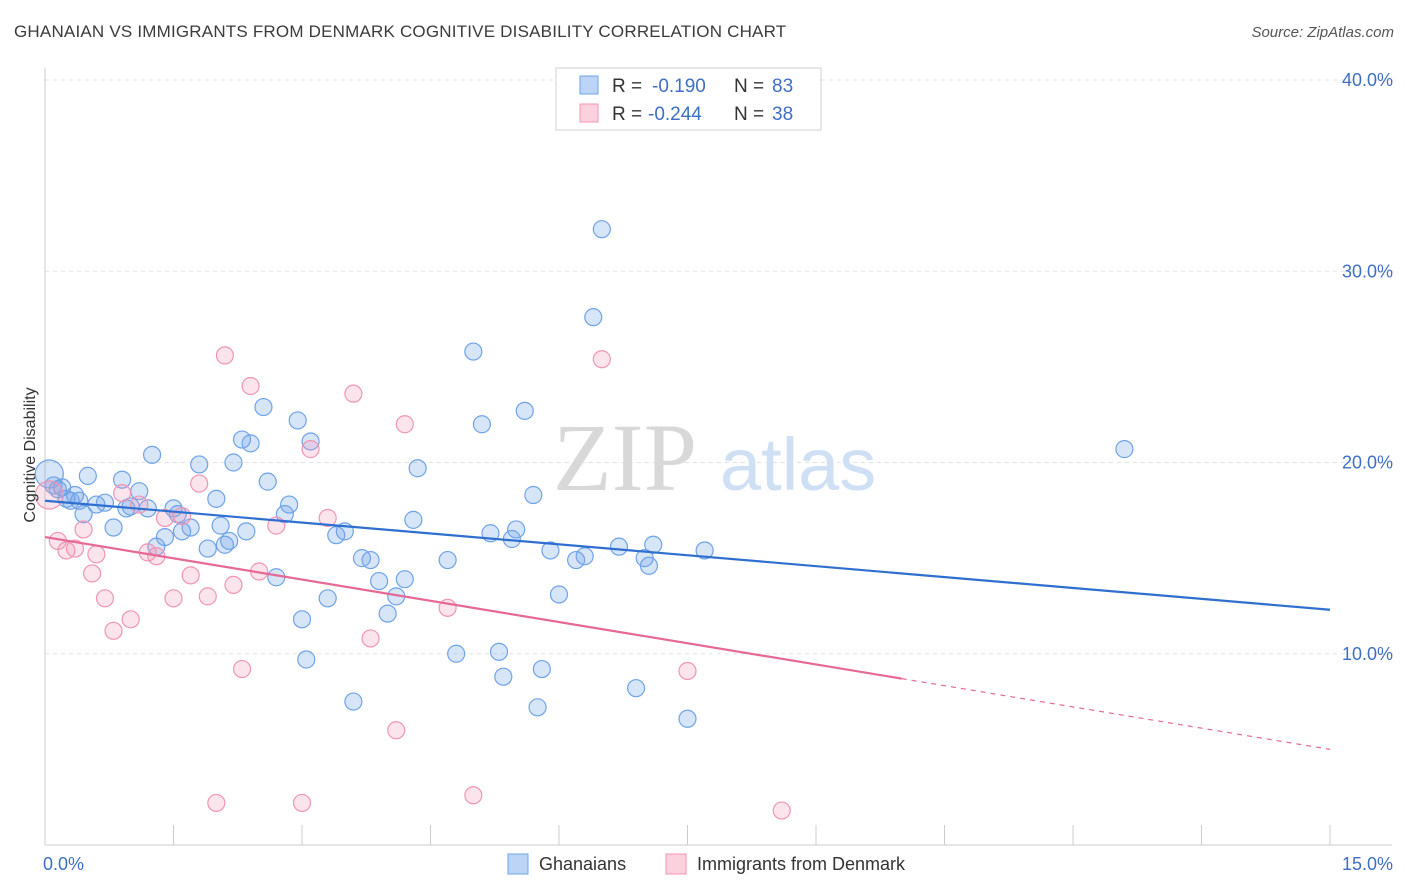 The width and height of the screenshot is (1406, 892). I want to click on trend-line-denmark-extrapolated, so click(1116, 714).